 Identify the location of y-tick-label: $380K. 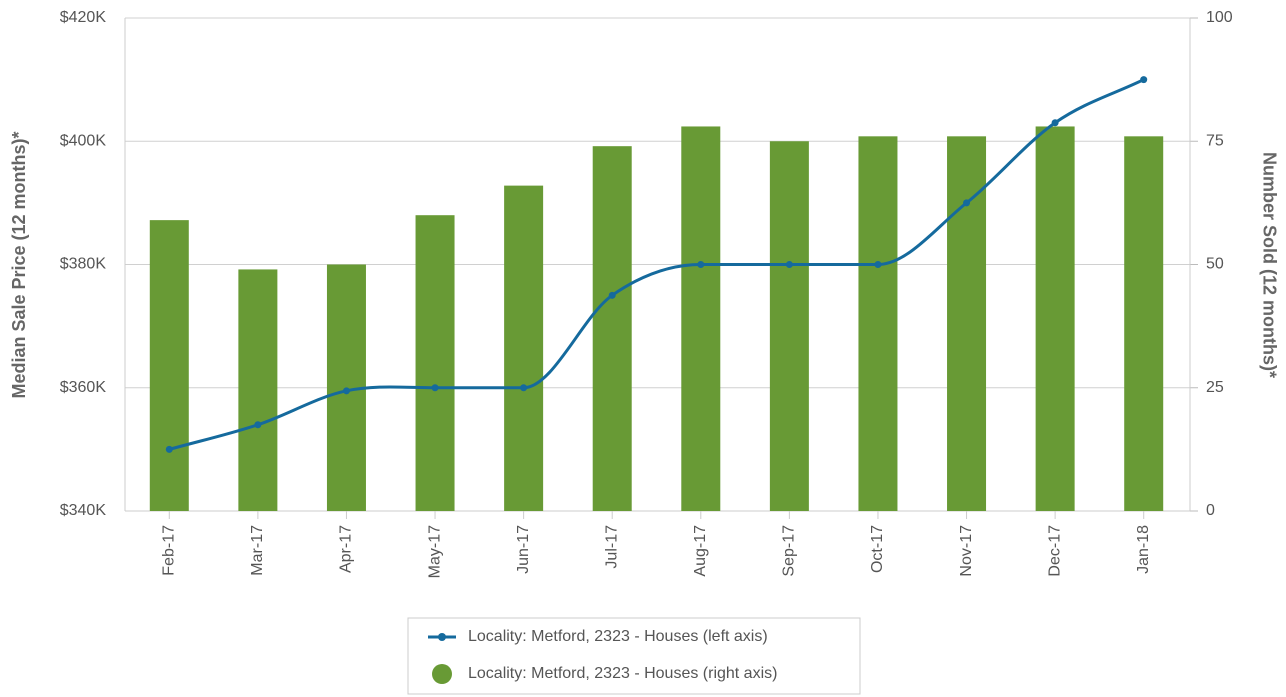
(83, 264).